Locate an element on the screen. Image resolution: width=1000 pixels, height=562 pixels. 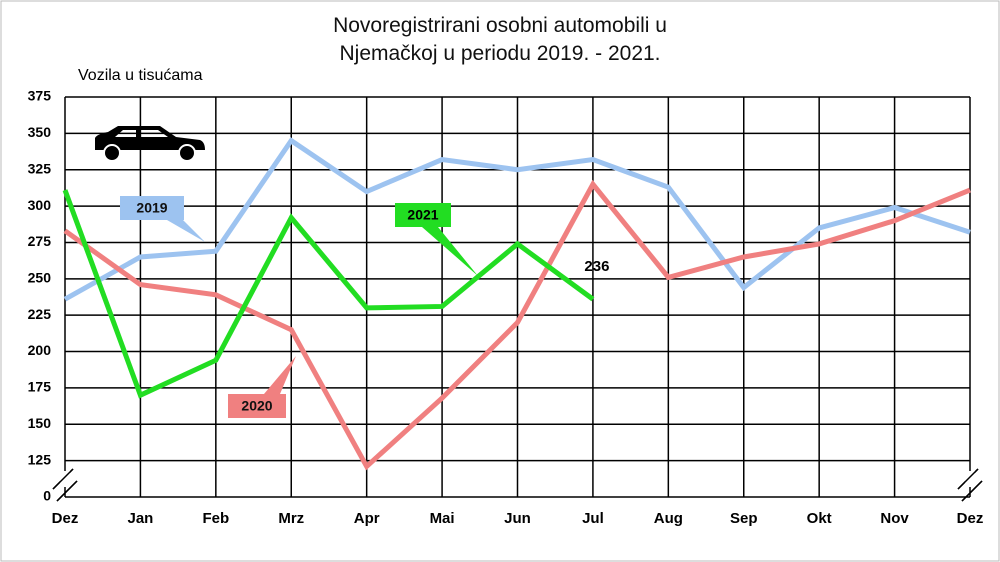
x-tick-label: Mrz is located at coordinates (291, 518).